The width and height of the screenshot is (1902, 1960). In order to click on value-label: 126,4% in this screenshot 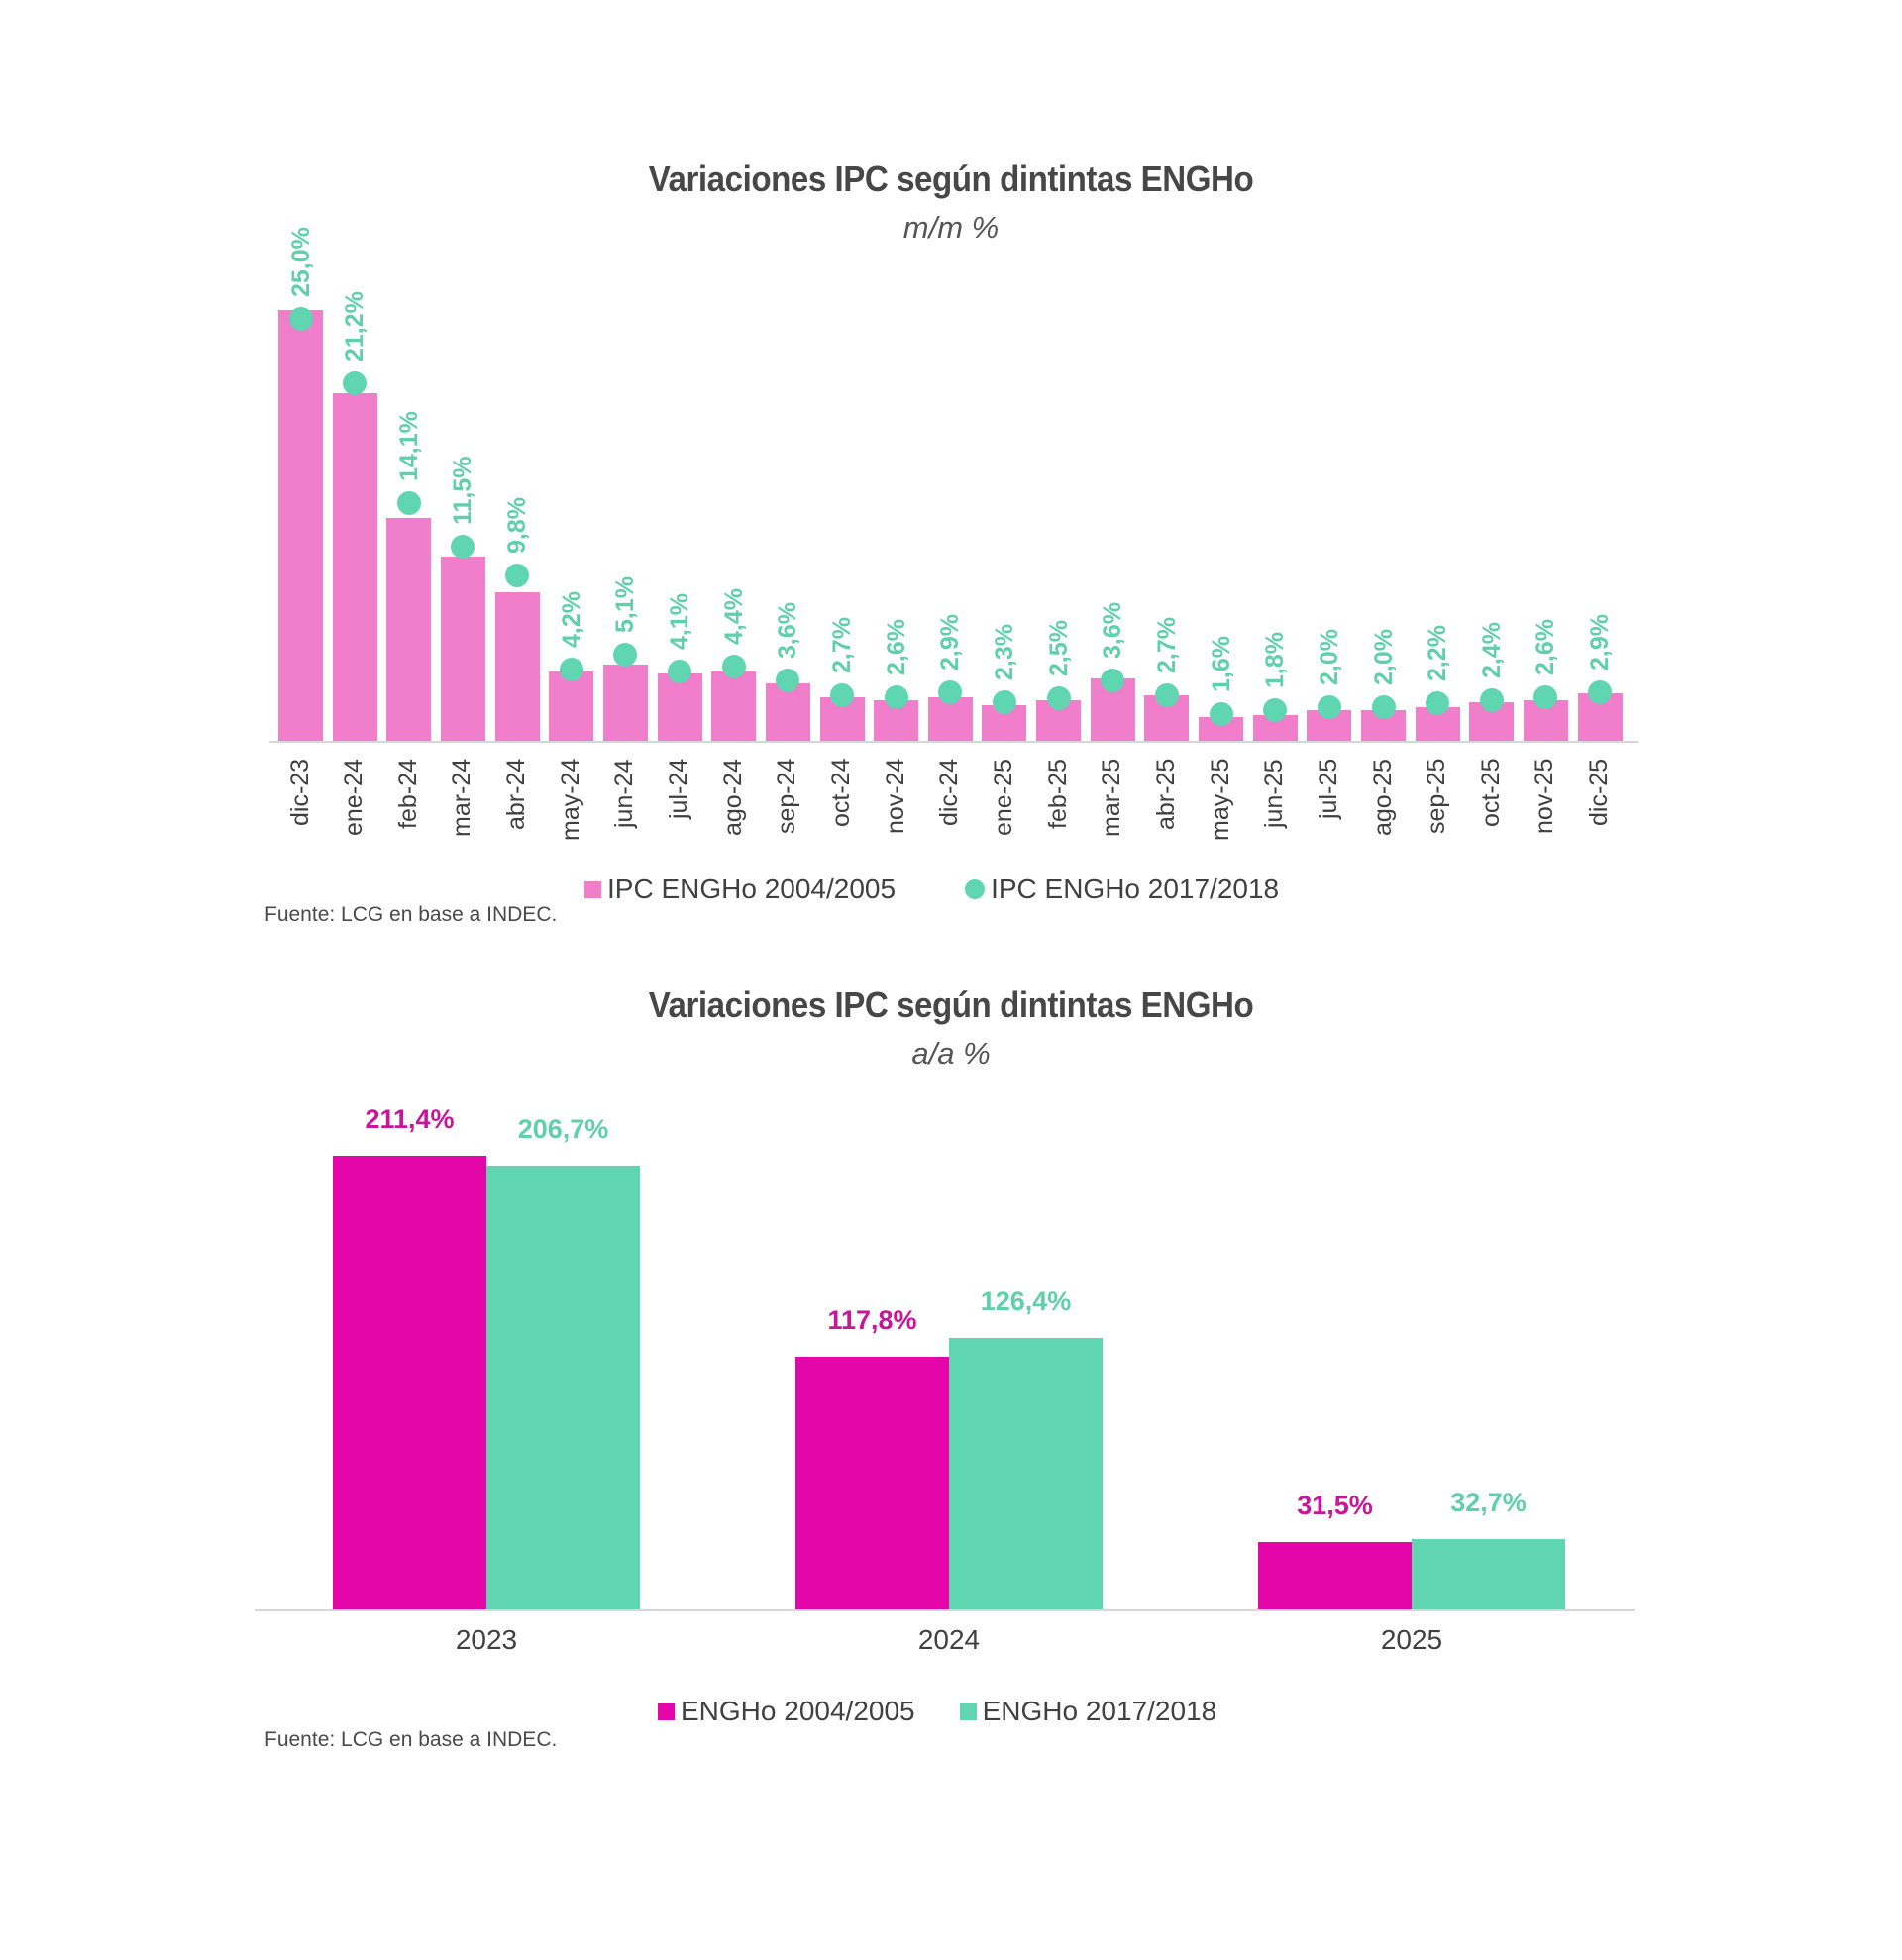, I will do `click(1026, 1302)`.